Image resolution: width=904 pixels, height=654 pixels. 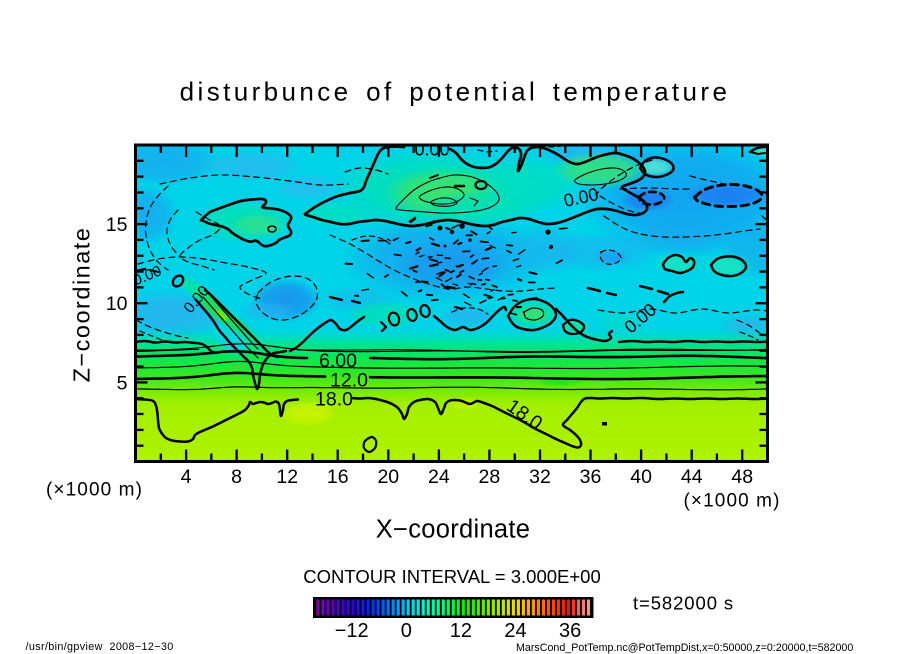 What do you see at coordinates (122, 383) in the screenshot?
I see `svg-text: 5` at bounding box center [122, 383].